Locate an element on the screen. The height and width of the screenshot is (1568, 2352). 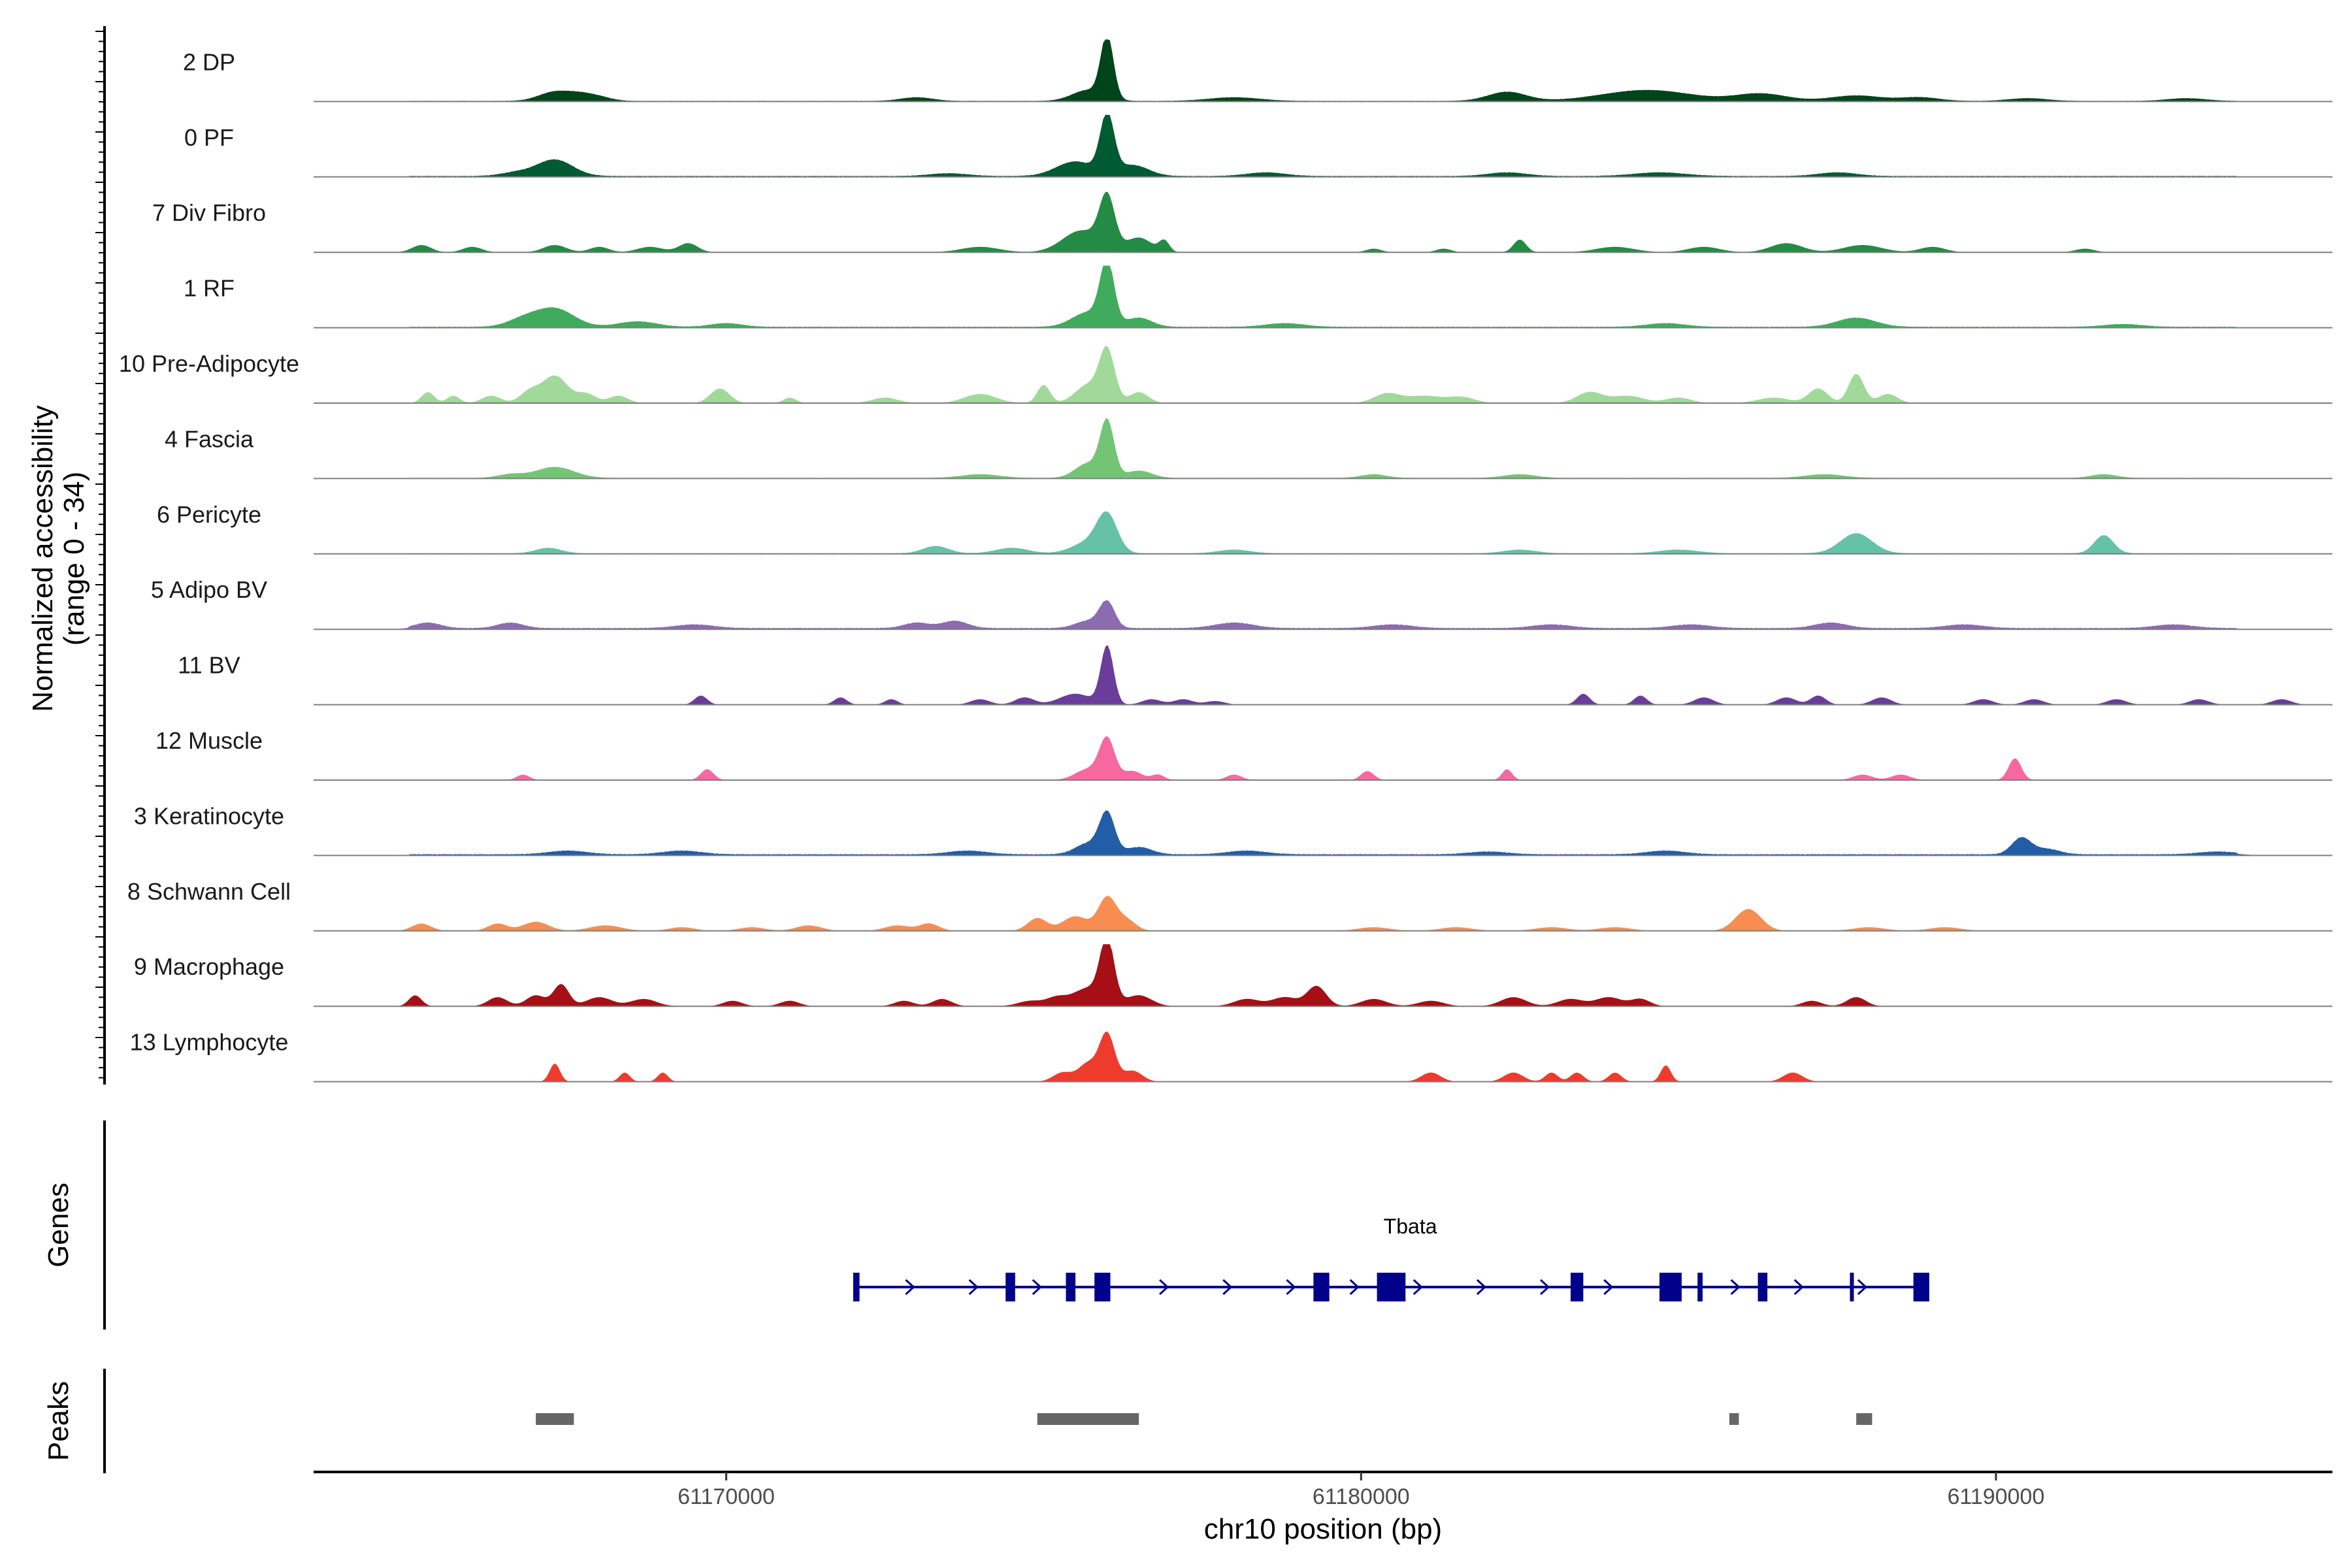
track-6: 4 Fascia is located at coordinates (1248, 449).